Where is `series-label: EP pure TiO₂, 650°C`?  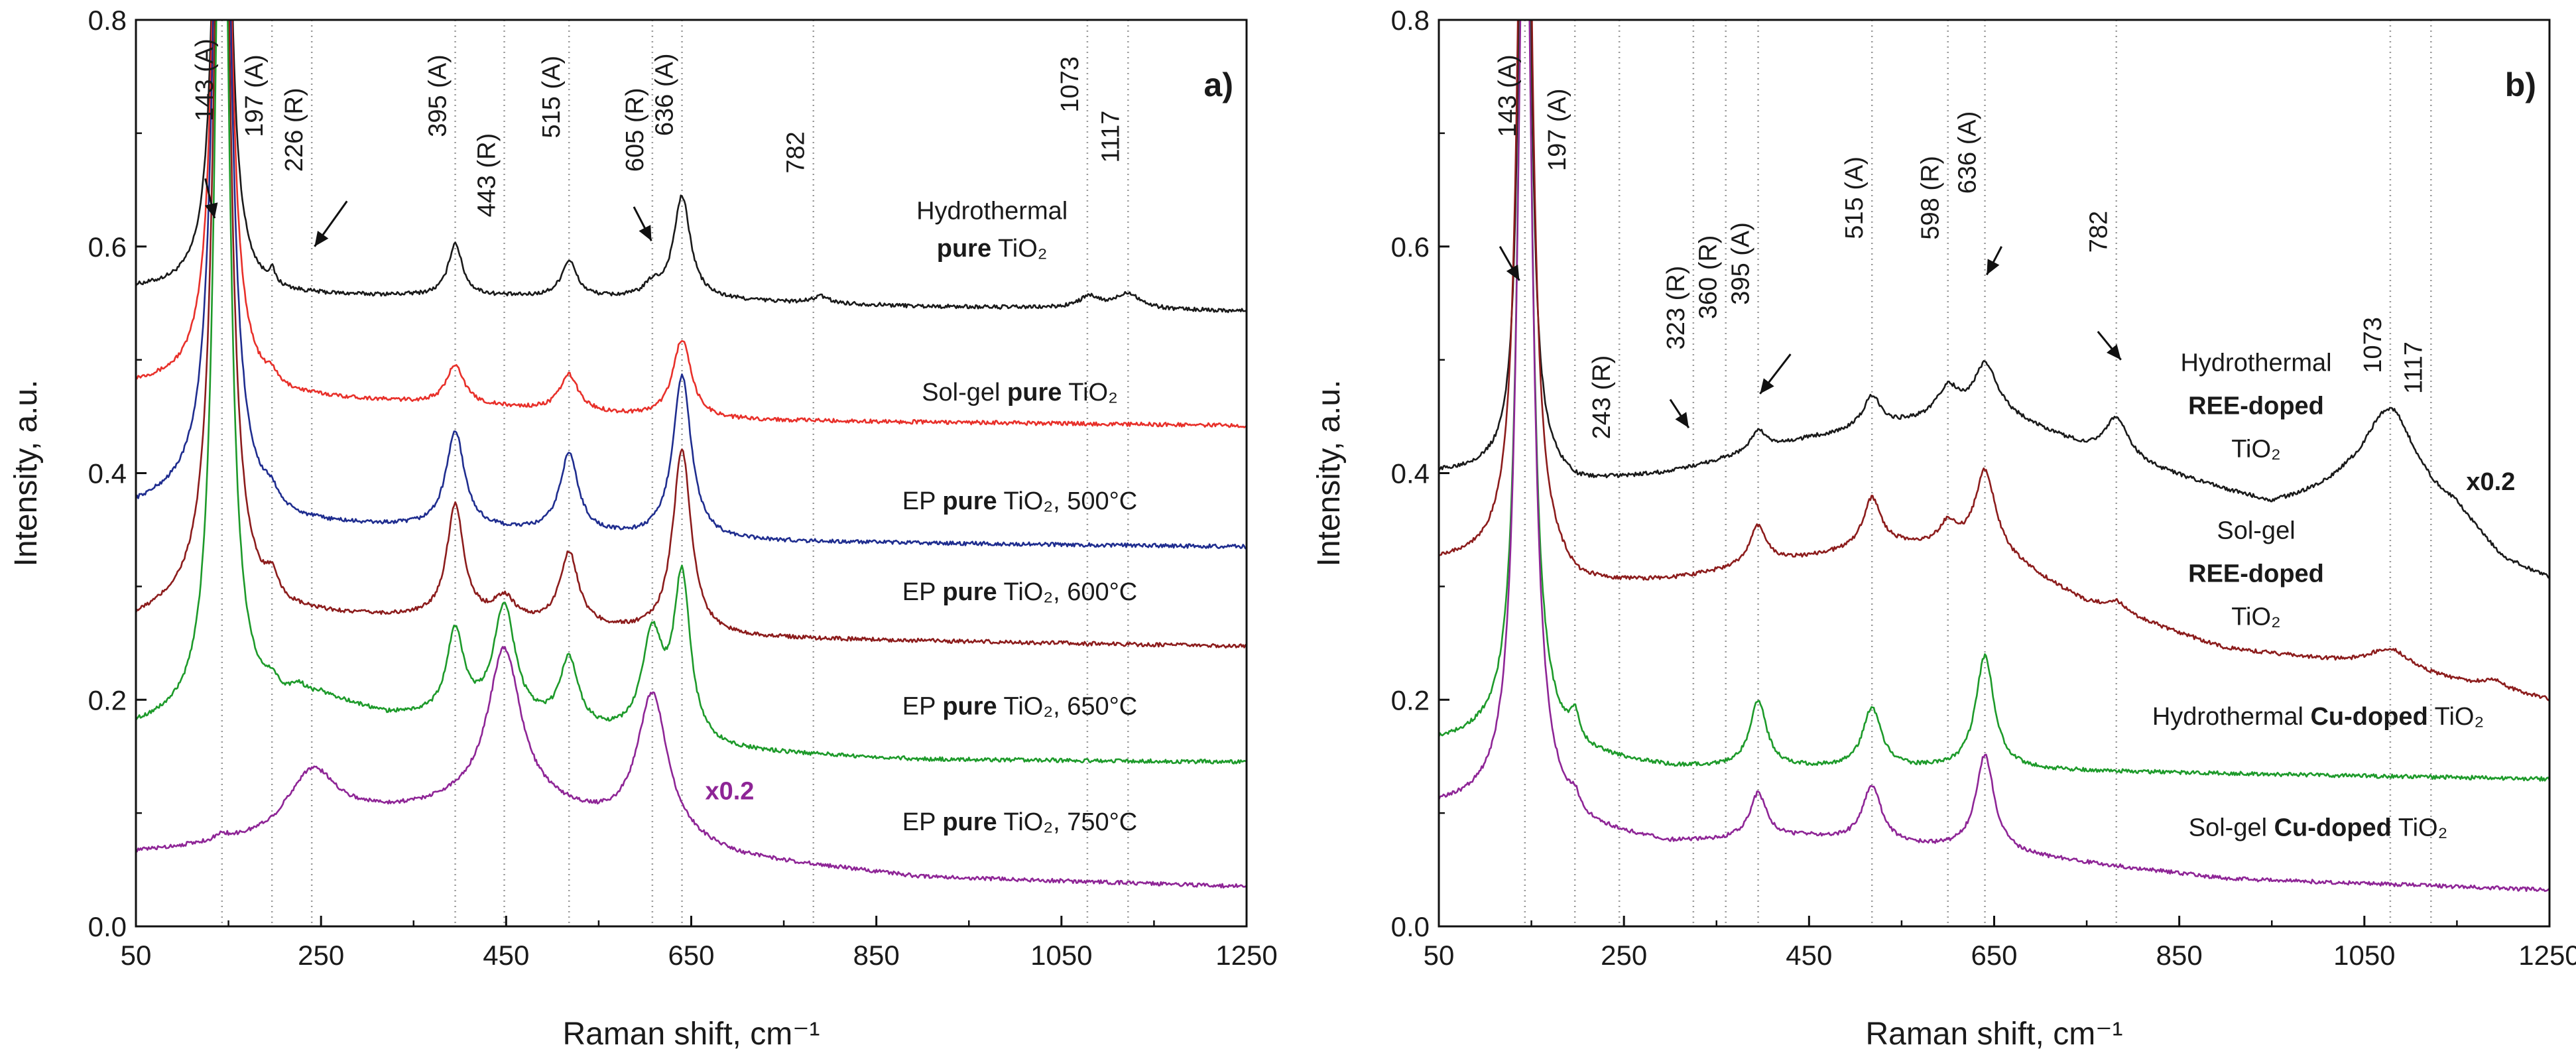
series-label: EP pure TiO₂, 650°C is located at coordinates (1020, 706).